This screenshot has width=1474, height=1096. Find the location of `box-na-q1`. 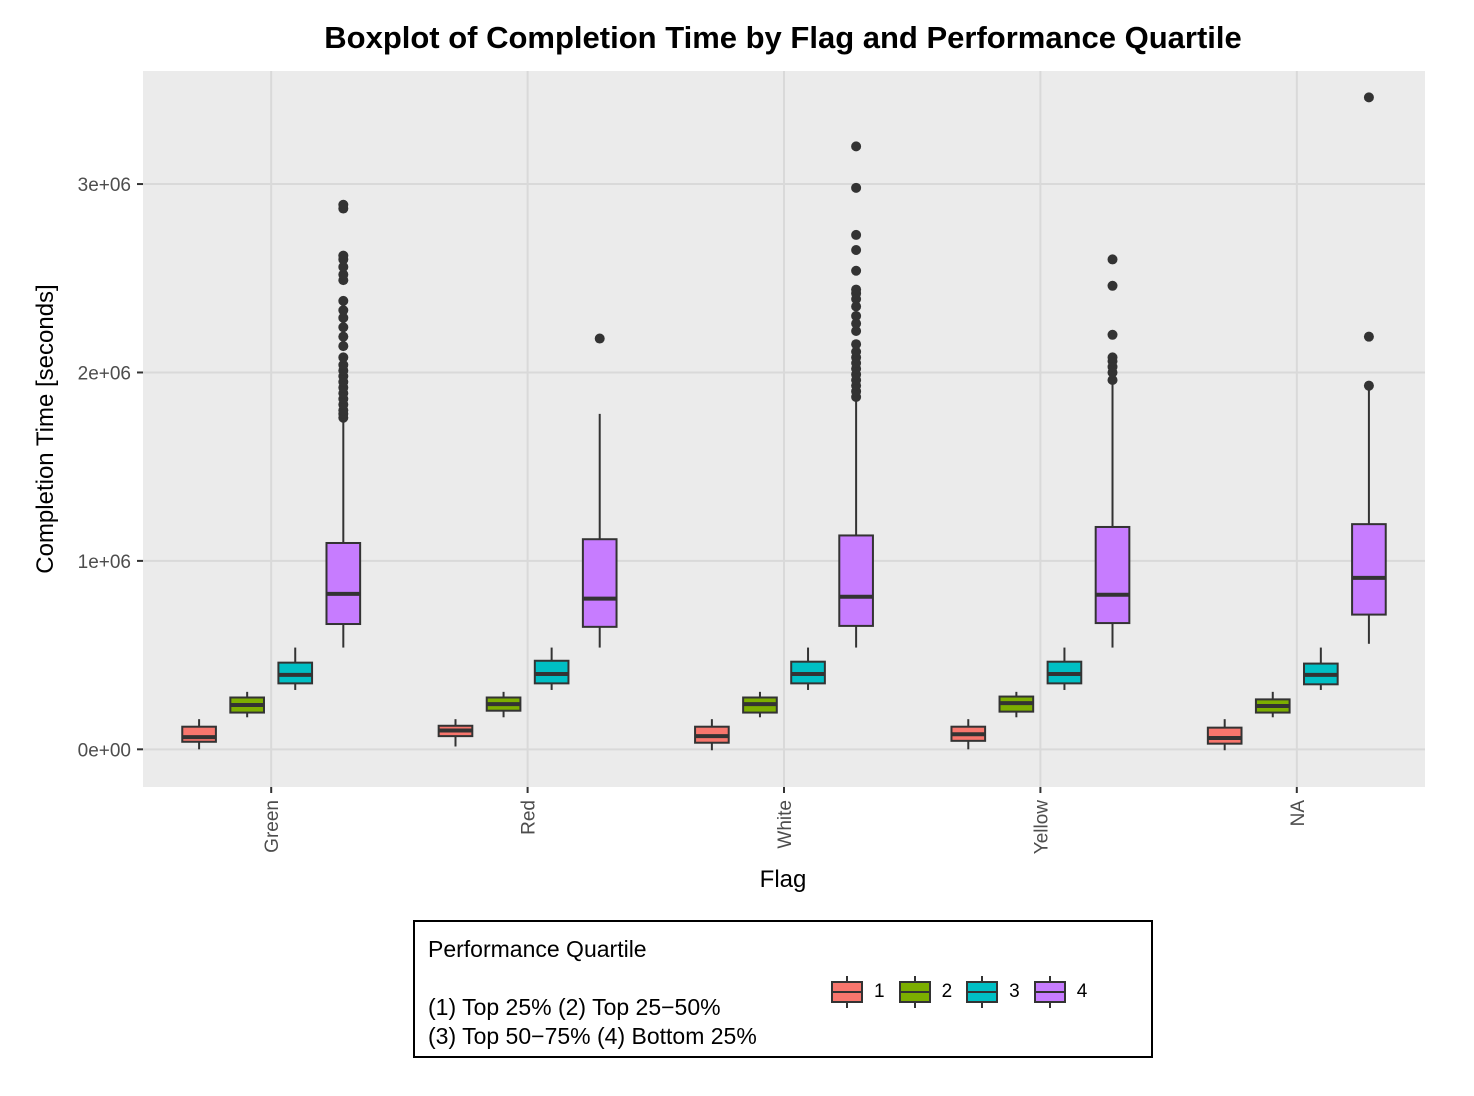

box-na-q1 is located at coordinates (1224, 735).